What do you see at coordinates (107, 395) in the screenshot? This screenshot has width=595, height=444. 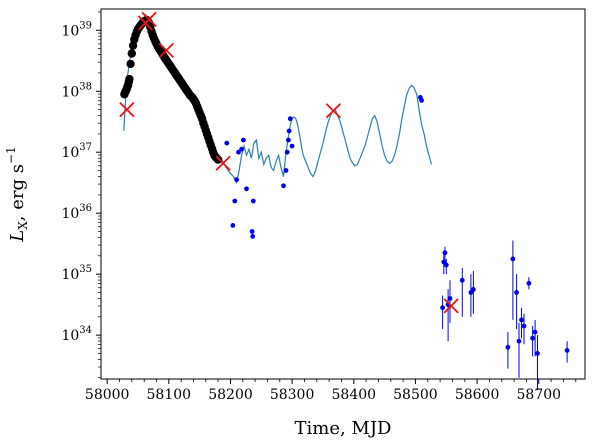 I see `x-tick-label: 58000` at bounding box center [107, 395].